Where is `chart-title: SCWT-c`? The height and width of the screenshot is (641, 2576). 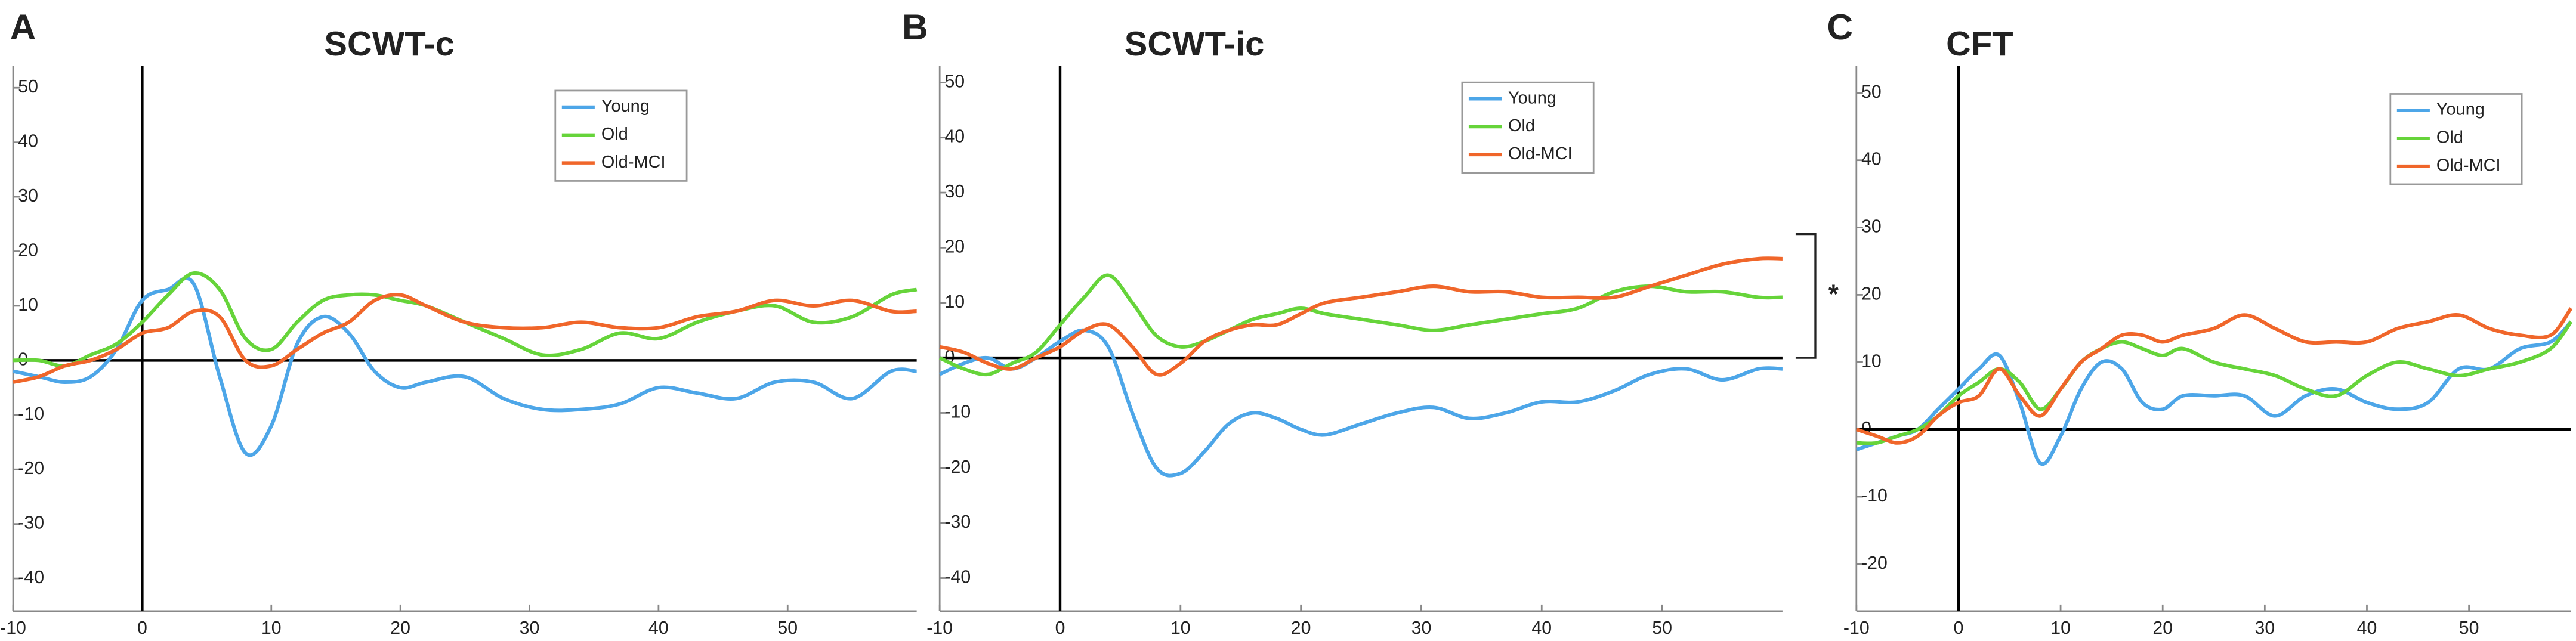
chart-title: SCWT-c is located at coordinates (389, 44).